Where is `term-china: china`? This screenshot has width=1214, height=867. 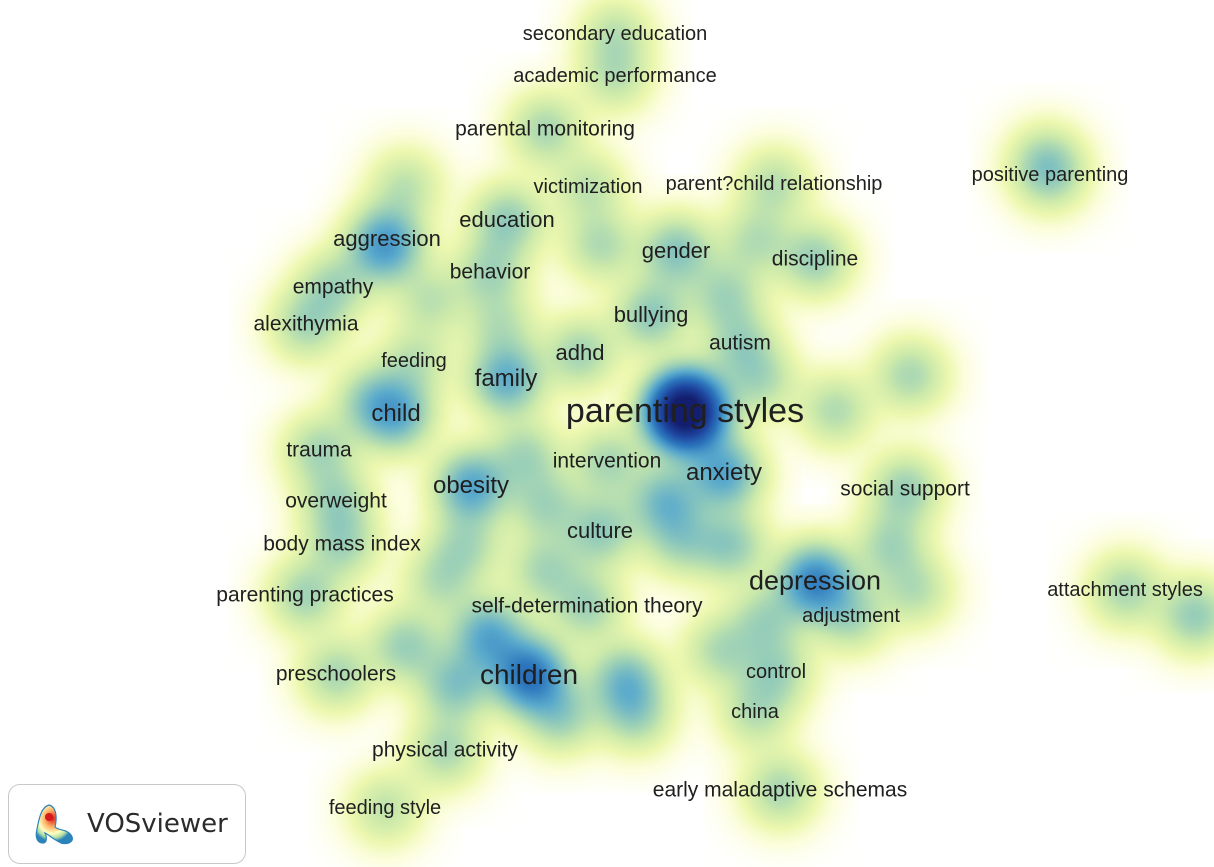 term-china: china is located at coordinates (755, 712).